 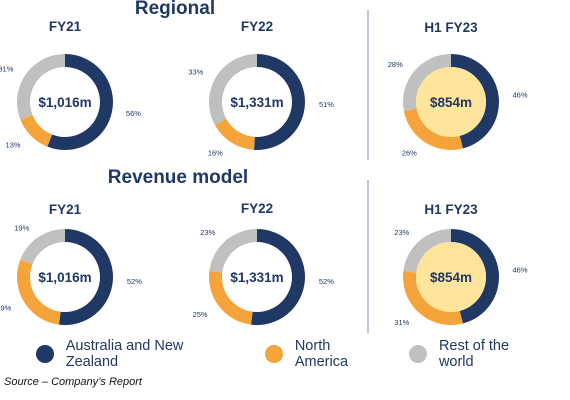 What do you see at coordinates (65, 26) in the screenshot?
I see `chart-regional-fy21-title: FY21` at bounding box center [65, 26].